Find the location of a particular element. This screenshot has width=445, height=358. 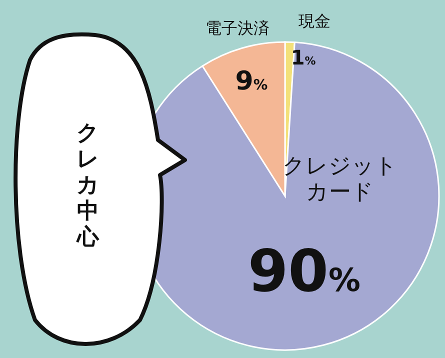

data-label: 1% is located at coordinates (303, 57).